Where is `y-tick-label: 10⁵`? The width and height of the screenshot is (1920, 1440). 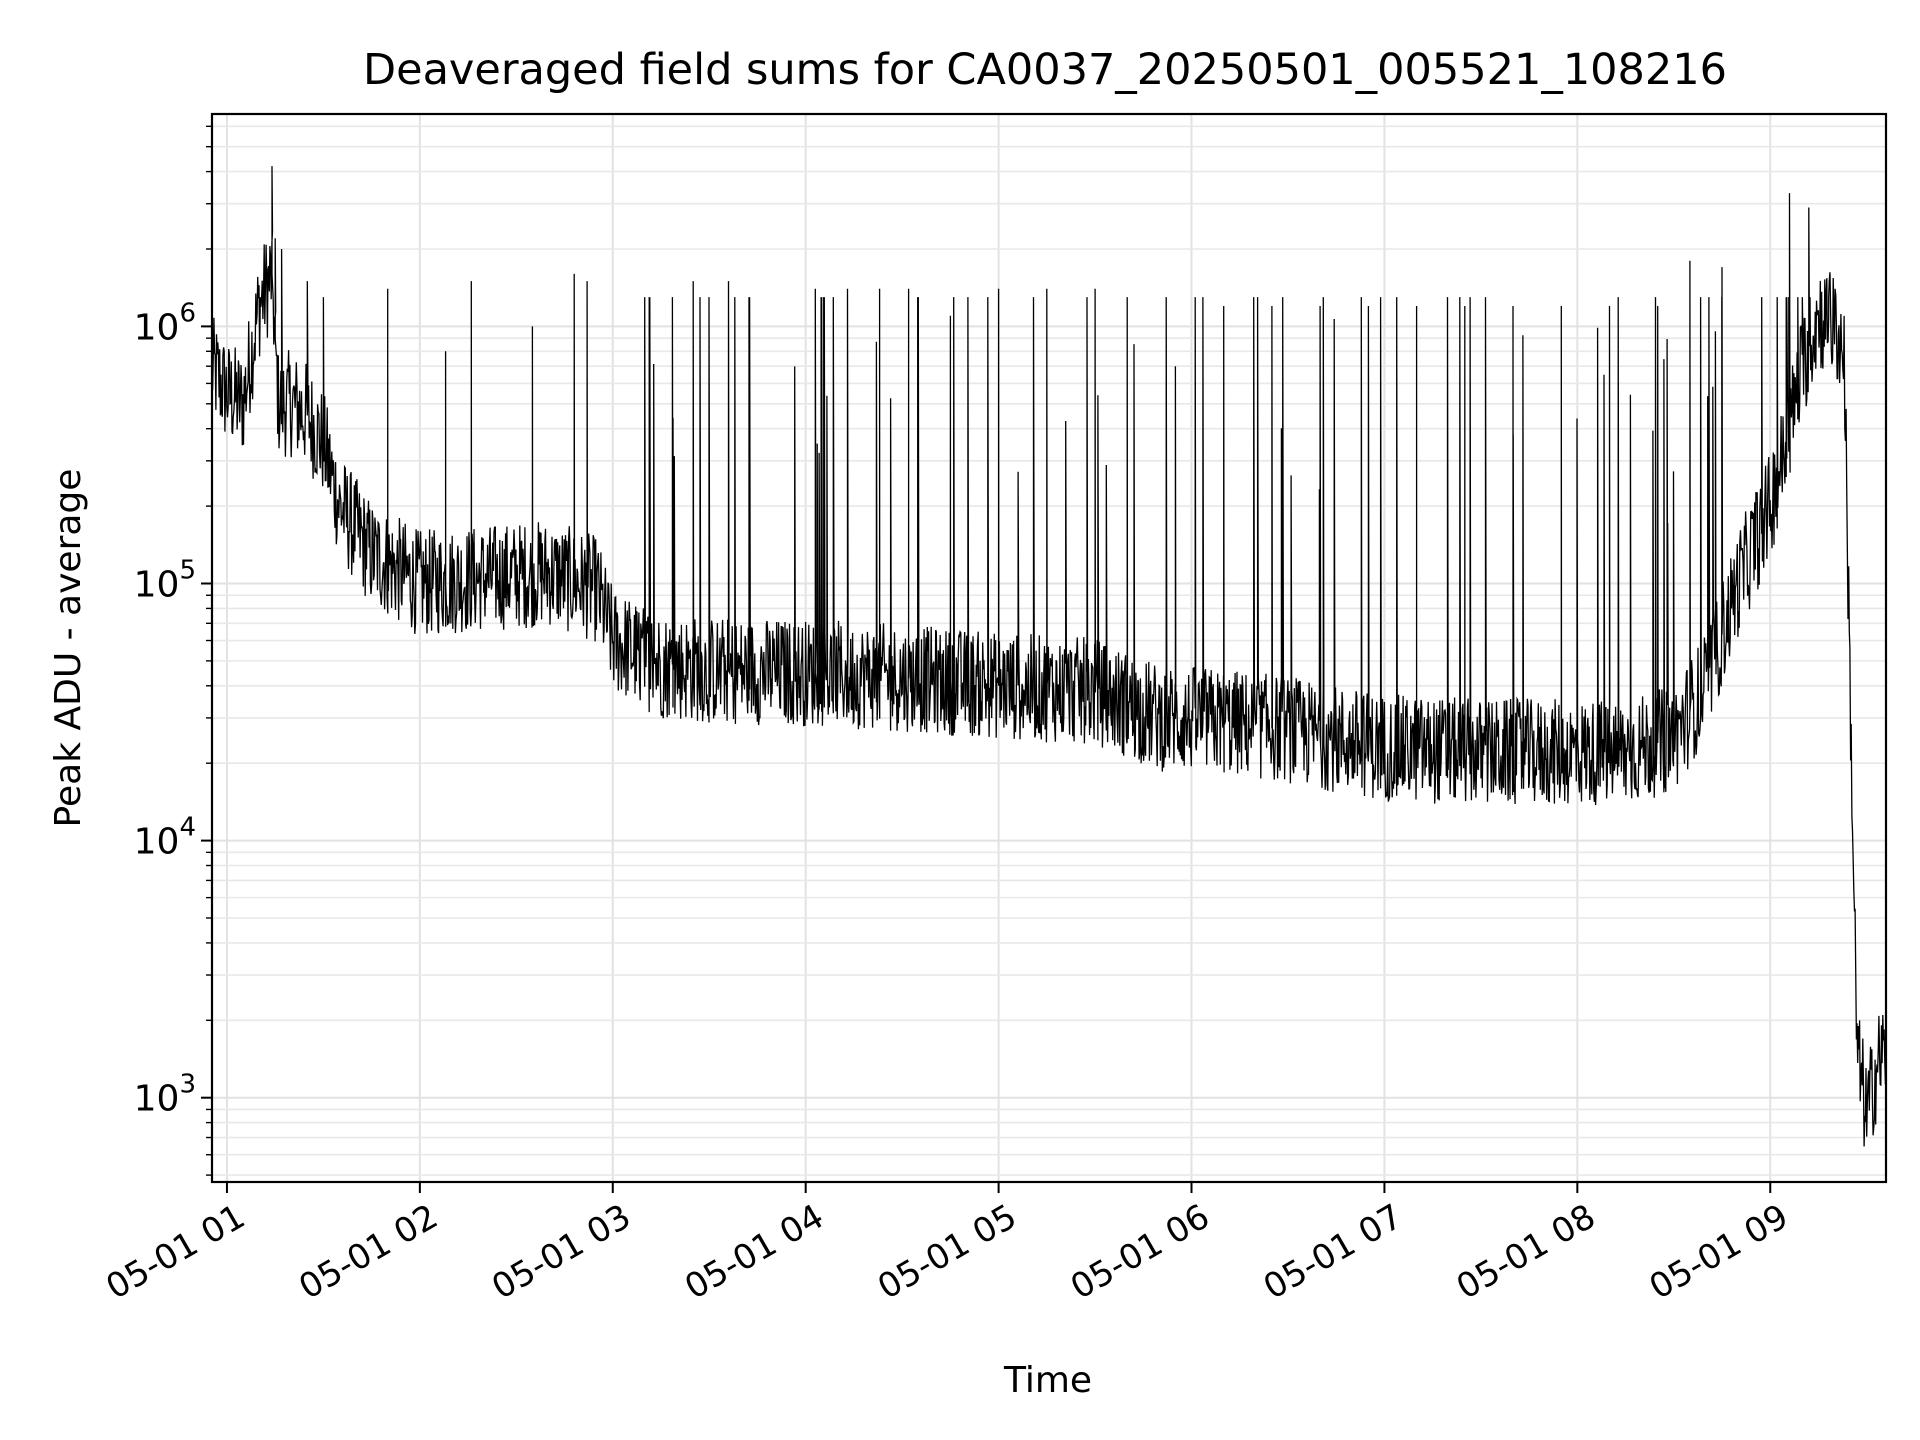
y-tick-label: 10⁵ is located at coordinates (165, 580).